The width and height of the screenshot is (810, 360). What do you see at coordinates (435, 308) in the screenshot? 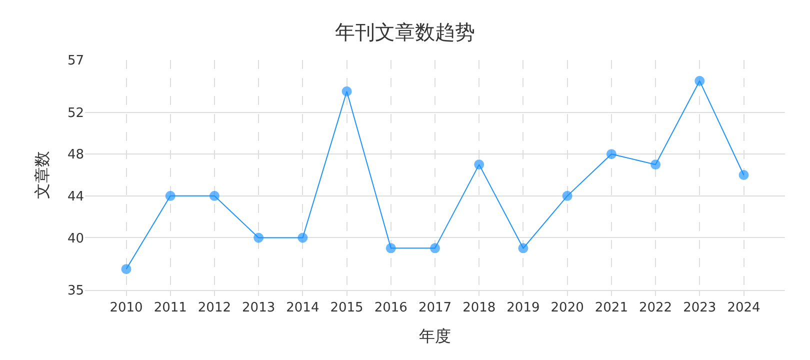
I see `x-tick-label: 2017` at bounding box center [435, 308].